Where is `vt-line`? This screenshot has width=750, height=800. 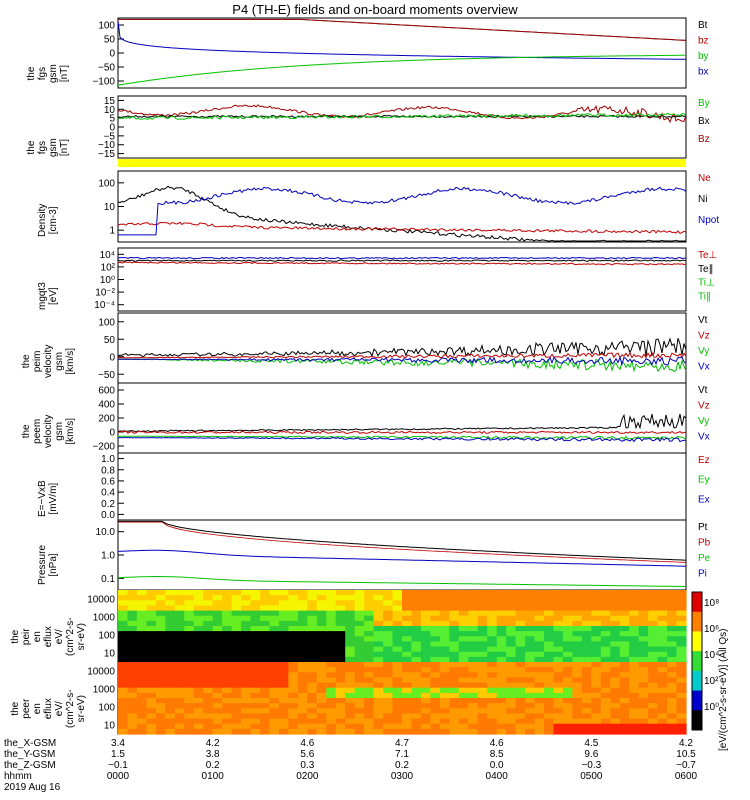
vt-line is located at coordinates (402, 347).